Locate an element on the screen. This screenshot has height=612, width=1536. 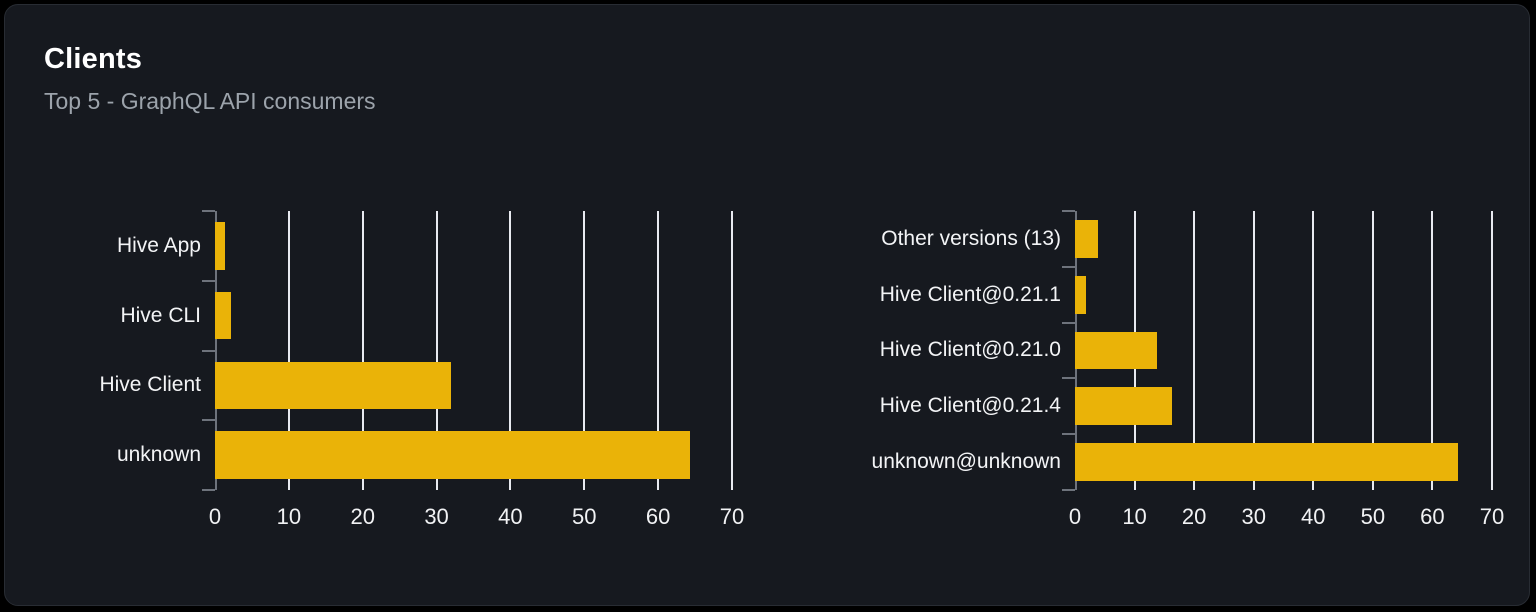
card-title: Clients is located at coordinates (93, 59).